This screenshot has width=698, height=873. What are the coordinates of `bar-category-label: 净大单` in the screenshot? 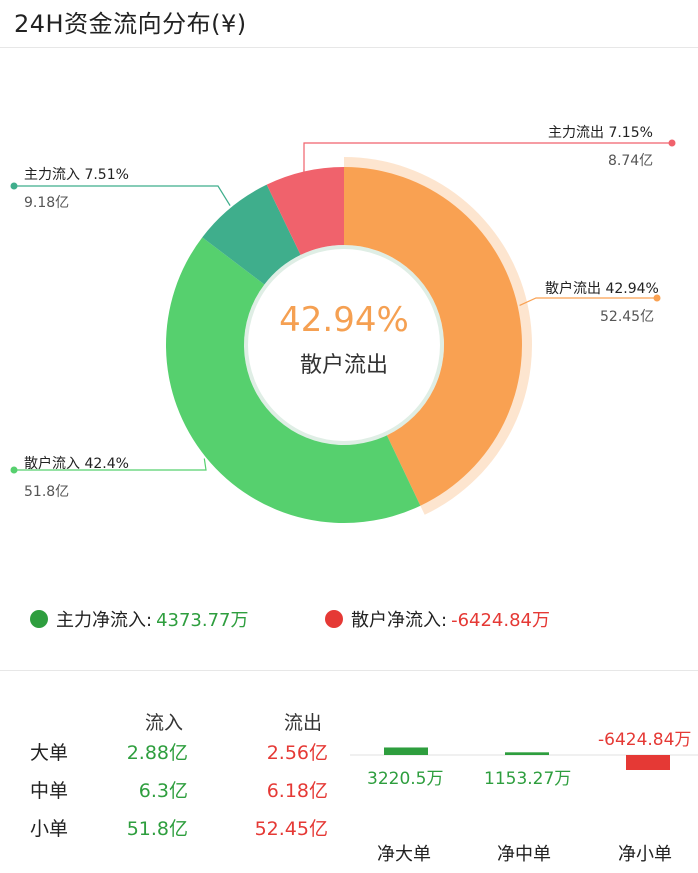 It's located at (404, 854).